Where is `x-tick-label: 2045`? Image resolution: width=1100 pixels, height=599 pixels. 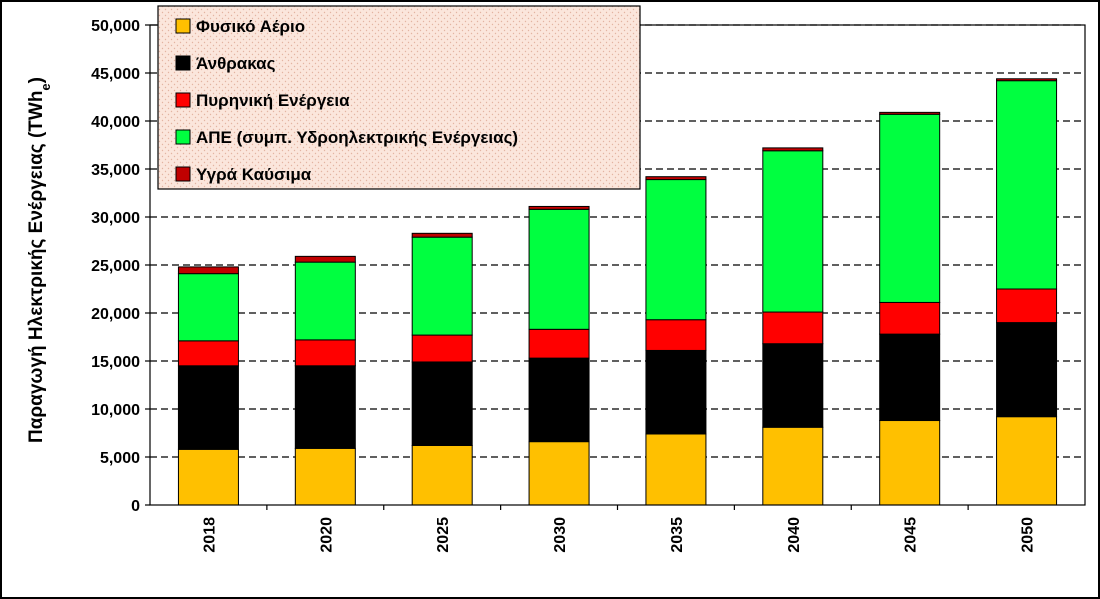
x-tick-label: 2045 is located at coordinates (911, 535).